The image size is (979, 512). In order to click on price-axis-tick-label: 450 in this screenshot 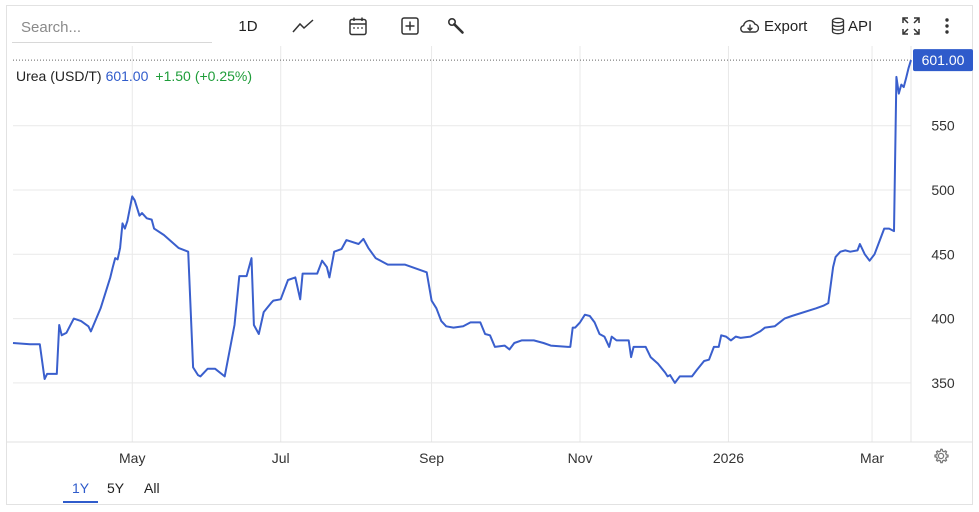, I will do `click(943, 254)`.